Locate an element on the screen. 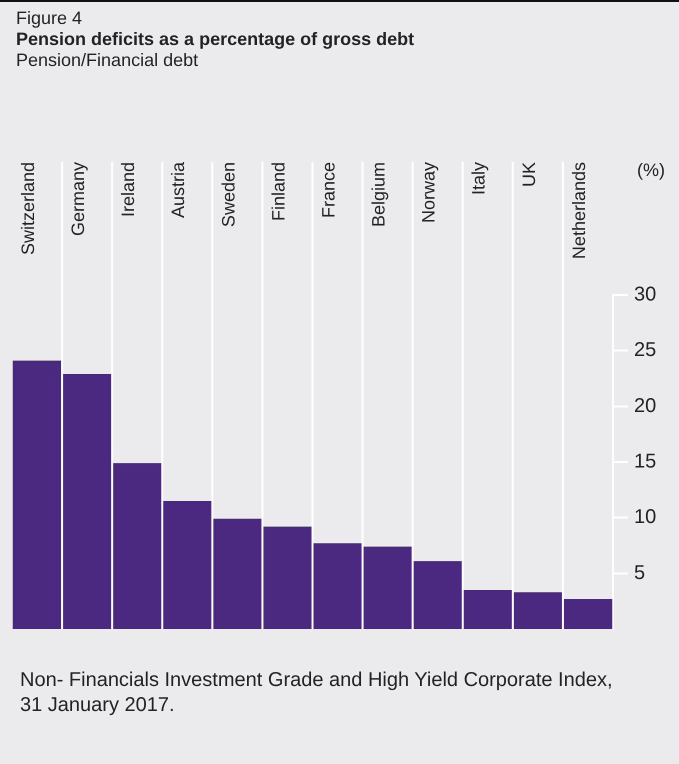  chart-title: Pension deficits as a percentage of gross debt is located at coordinates (216, 39).